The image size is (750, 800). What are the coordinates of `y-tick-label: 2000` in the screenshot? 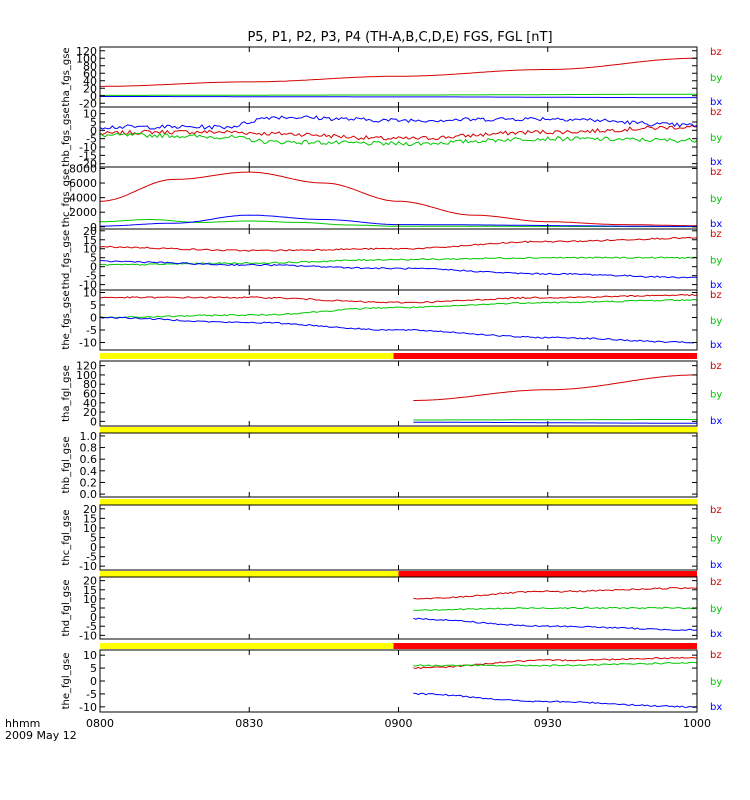 It's located at (83, 212).